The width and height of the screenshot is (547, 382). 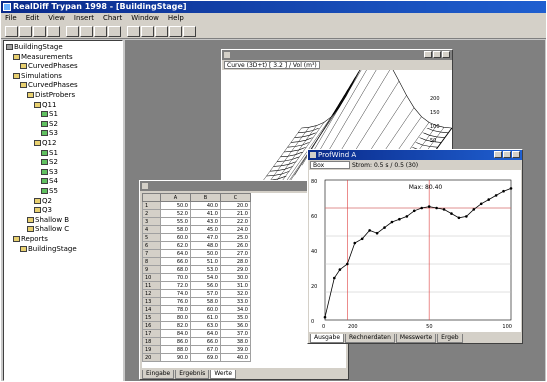 What do you see at coordinates (45, 143) in the screenshot?
I see `tree-item: Q12` at bounding box center [45, 143].